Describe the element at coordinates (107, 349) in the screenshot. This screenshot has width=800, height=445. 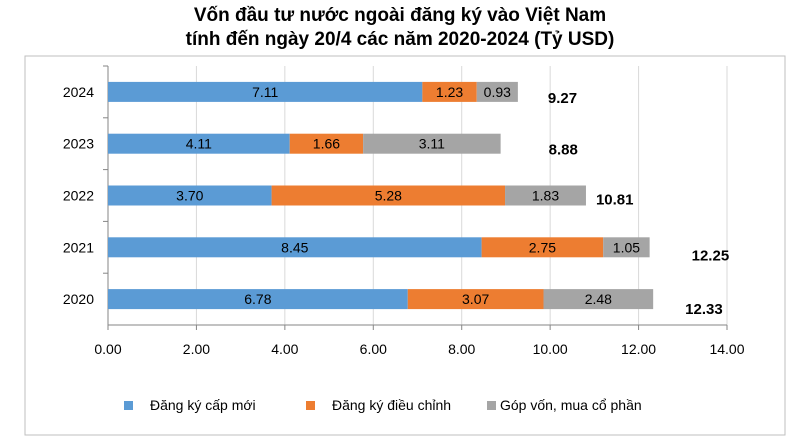
I see `x-tick-label: 0.00` at that location.